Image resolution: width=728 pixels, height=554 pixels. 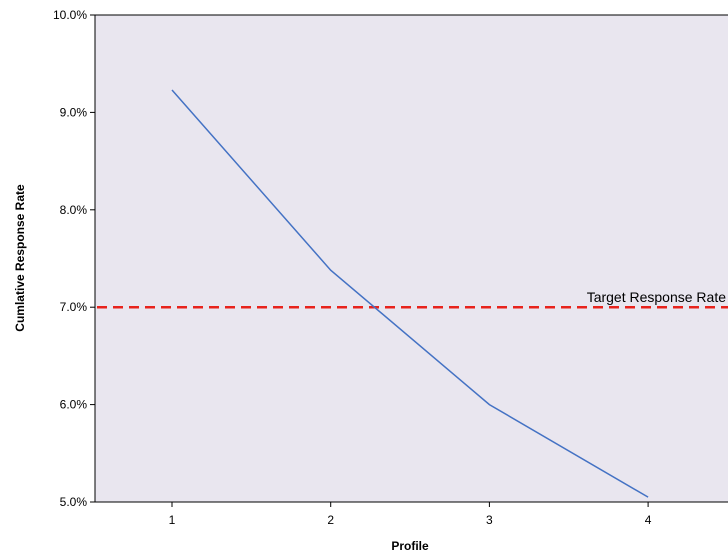 I want to click on x-tick-label: 1, so click(x=172, y=520).